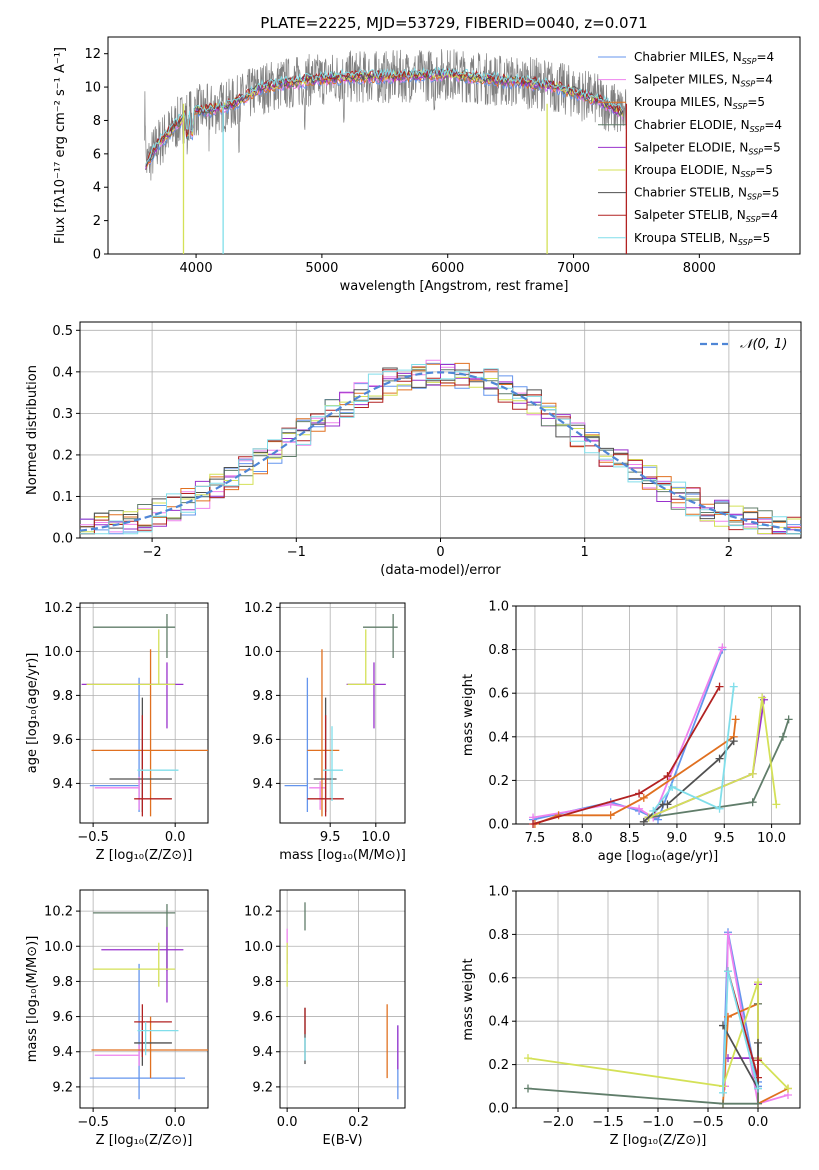  What do you see at coordinates (658, 856) in the screenshot?
I see `x-axis-label: age [log₁₀(age/yr)]` at bounding box center [658, 856].